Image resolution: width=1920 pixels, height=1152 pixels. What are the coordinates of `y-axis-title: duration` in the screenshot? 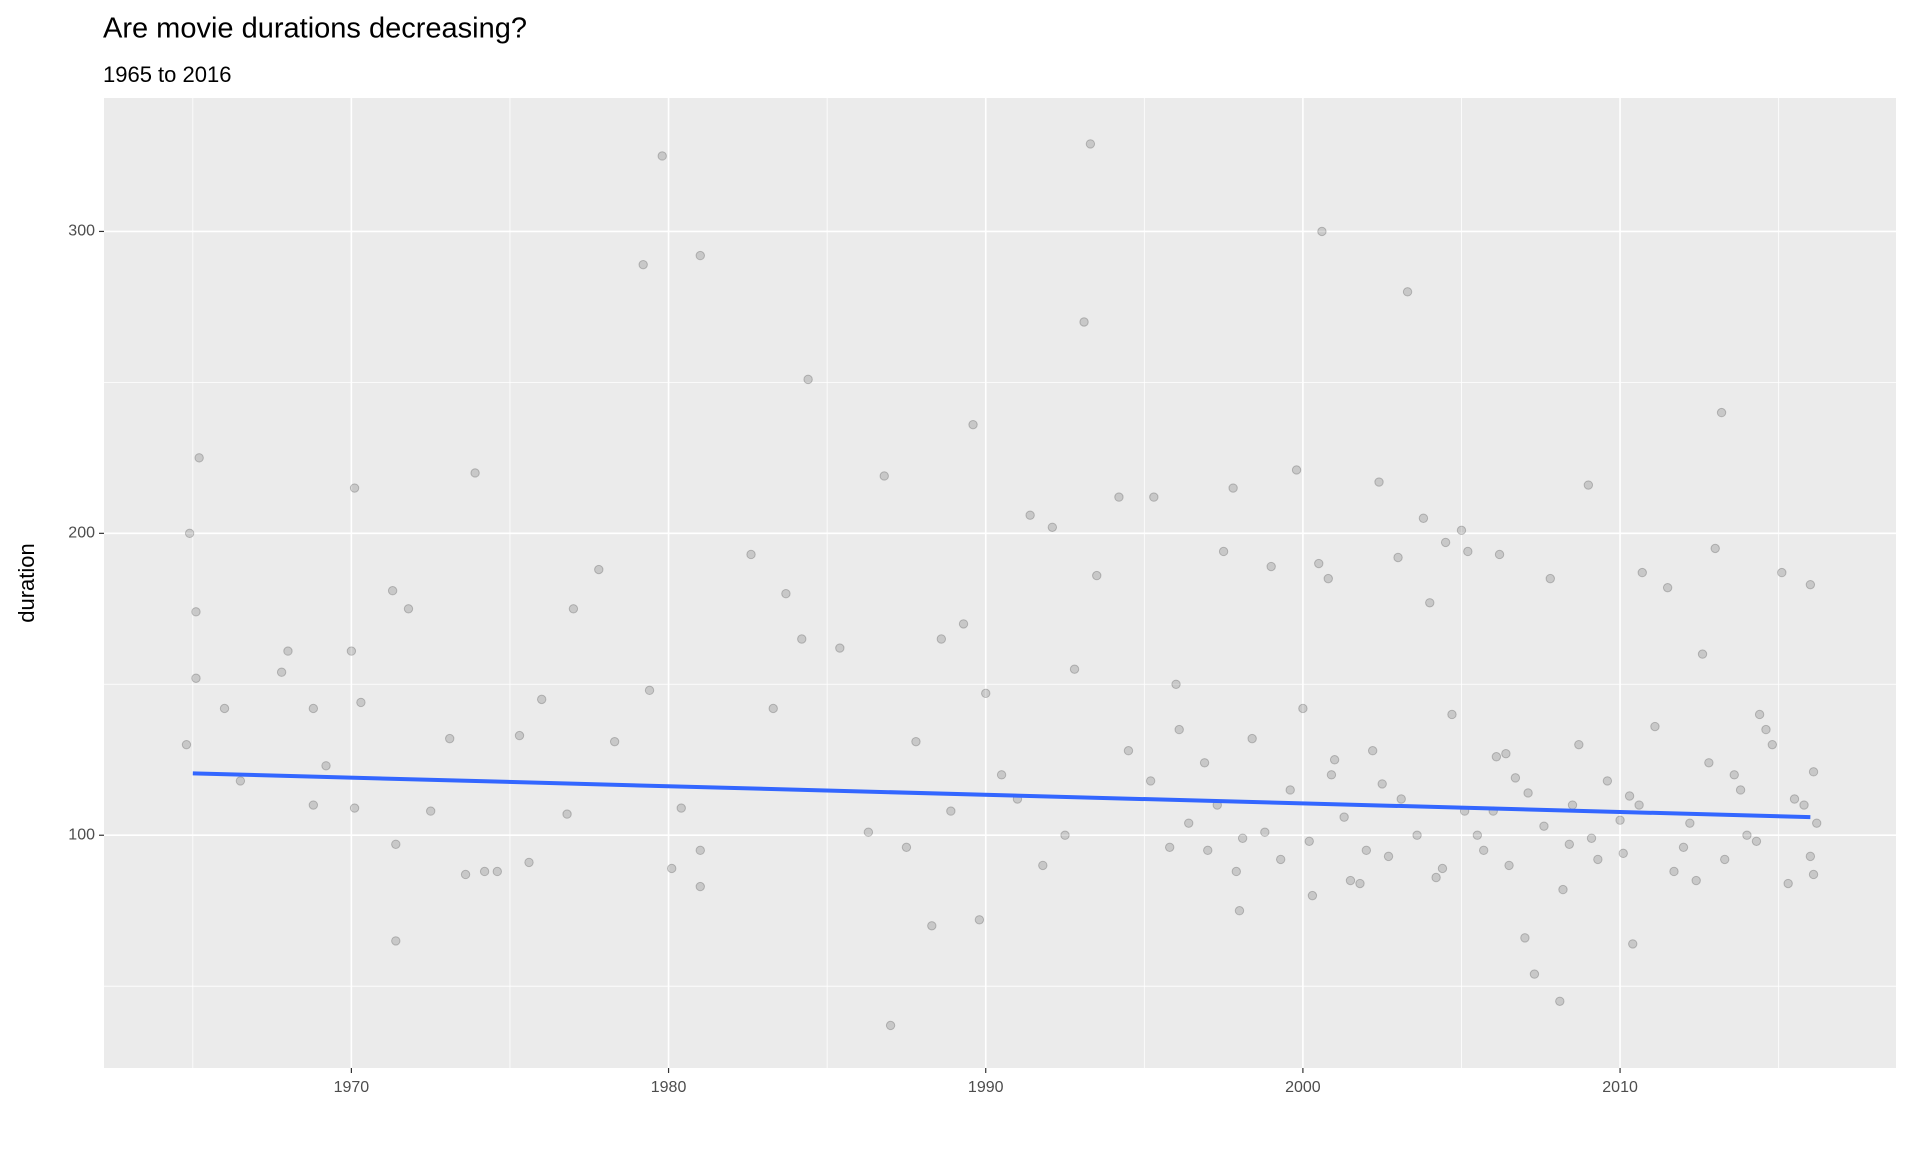 It's located at (26, 583).